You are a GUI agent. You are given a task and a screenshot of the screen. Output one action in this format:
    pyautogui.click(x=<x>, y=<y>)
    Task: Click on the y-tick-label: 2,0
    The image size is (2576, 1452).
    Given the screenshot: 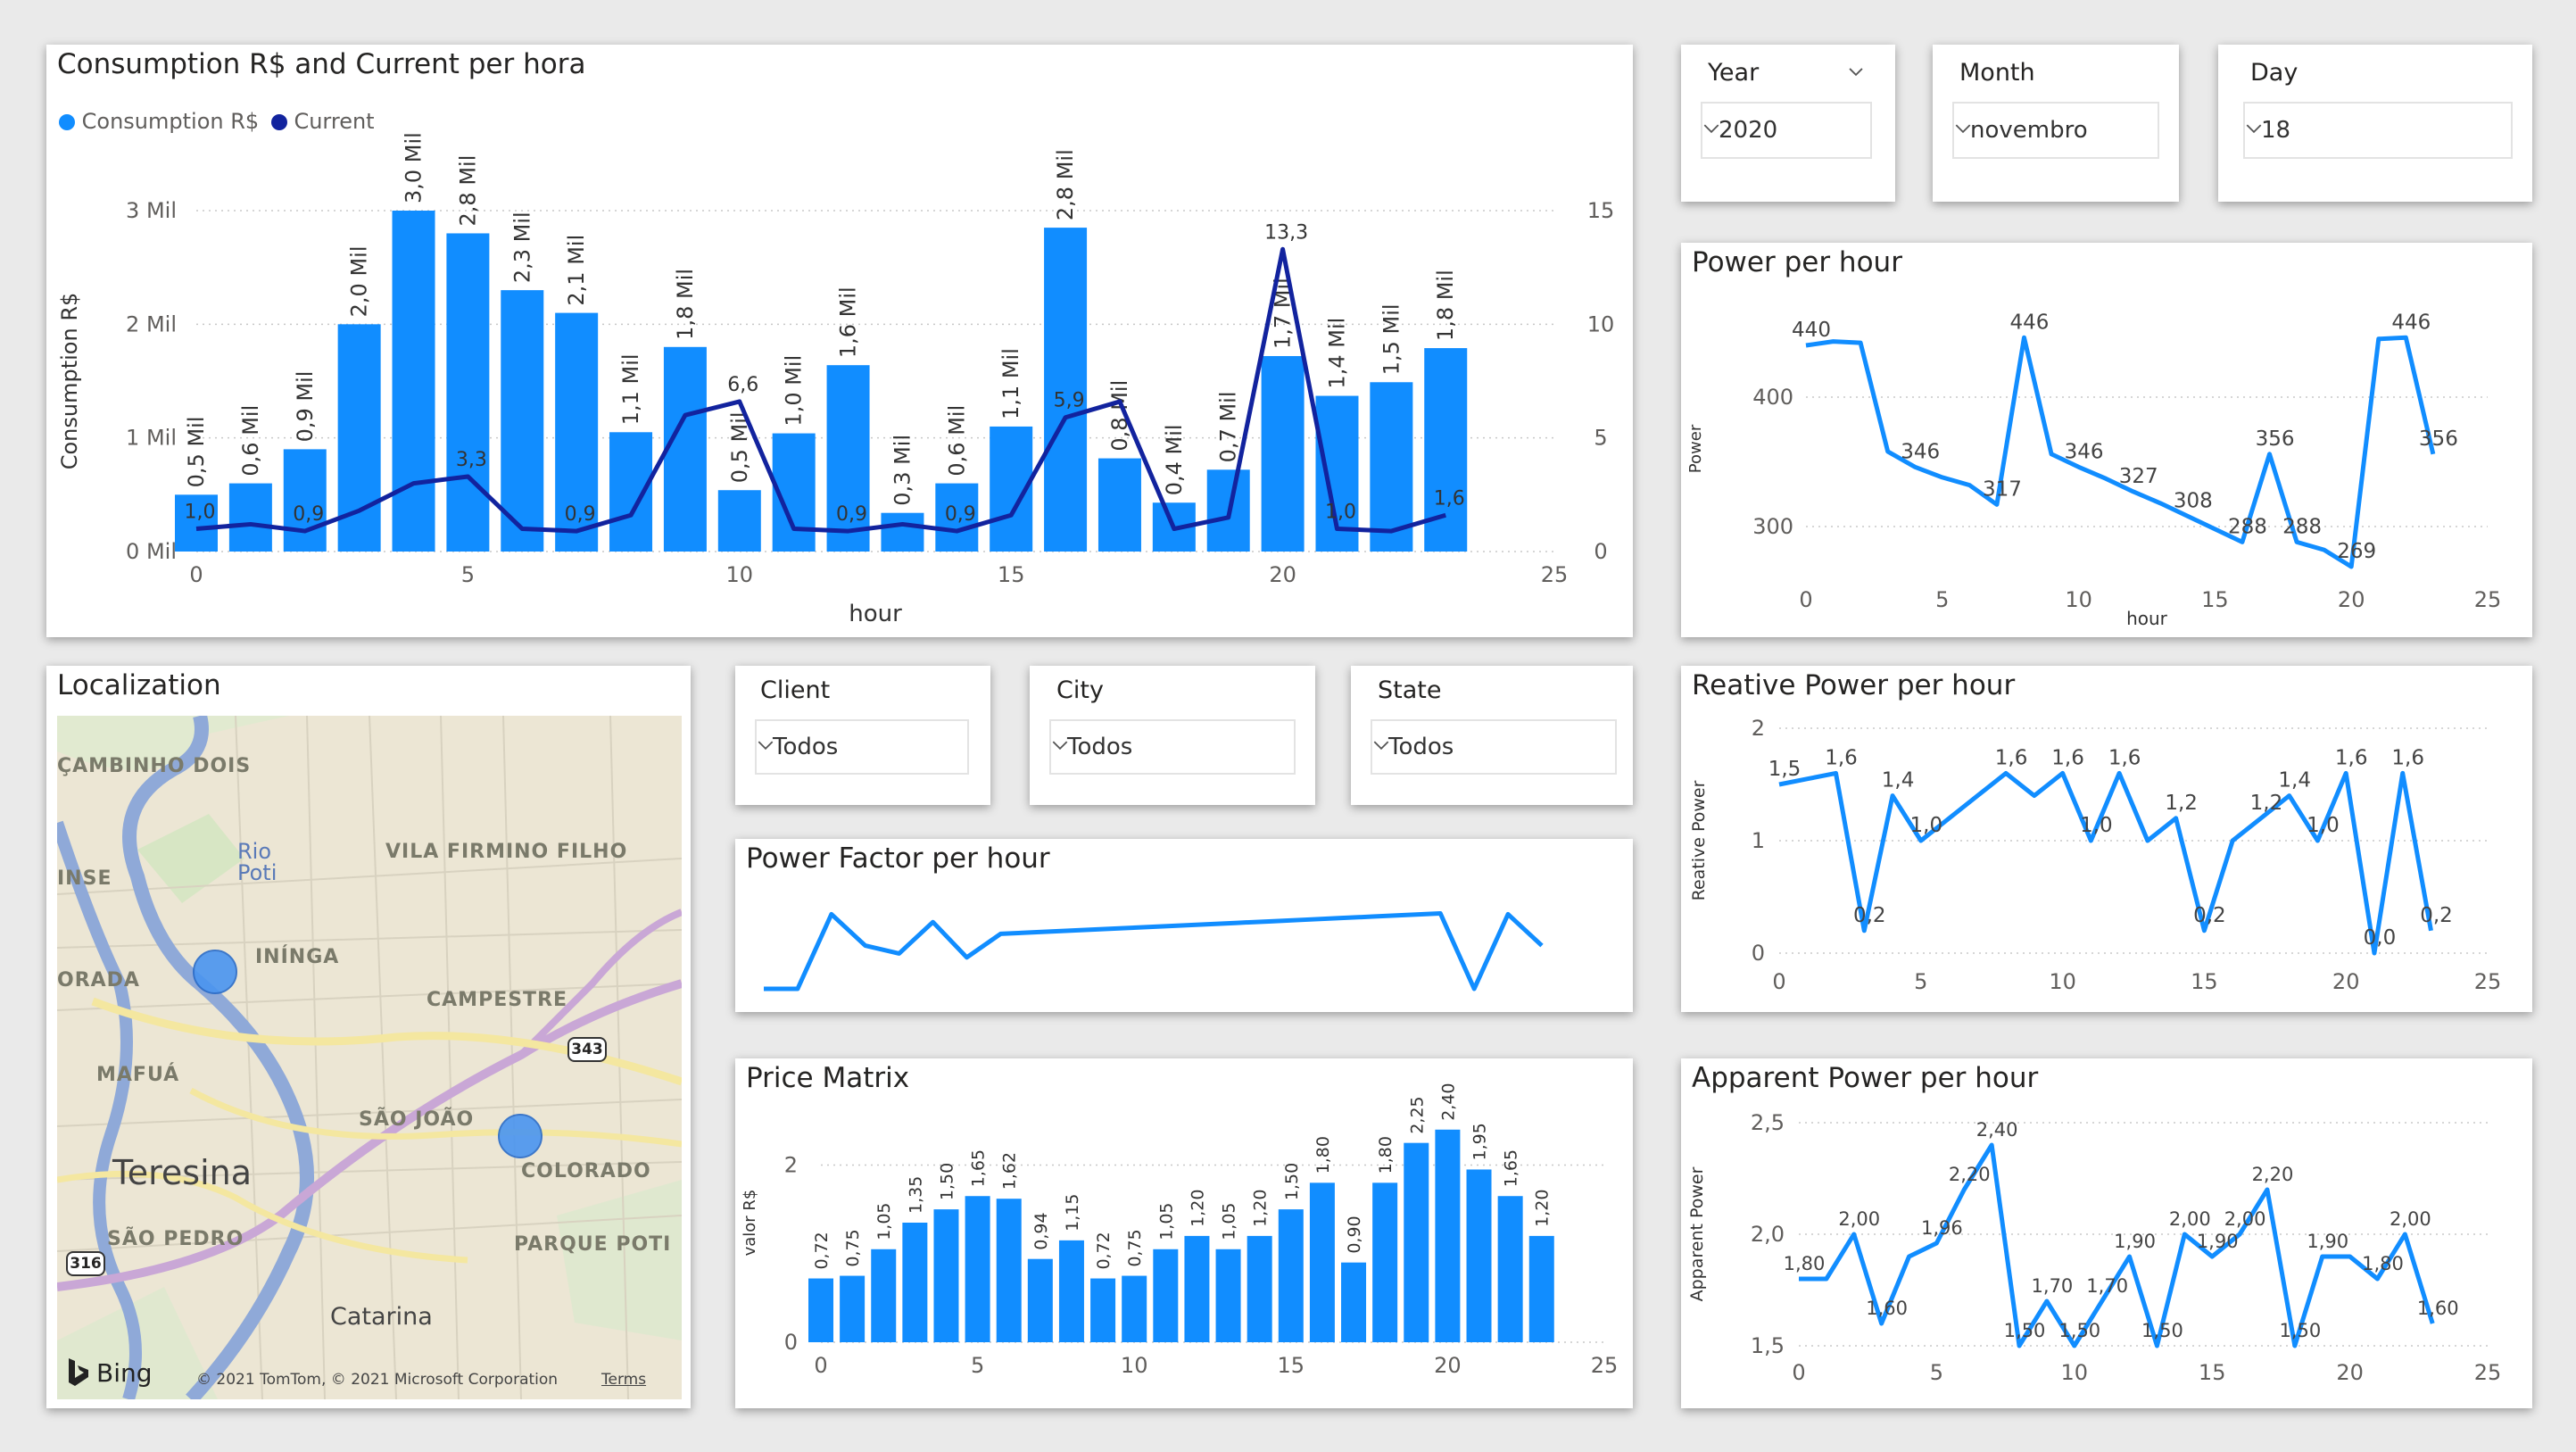 What is the action you would take?
    pyautogui.click(x=1768, y=1234)
    